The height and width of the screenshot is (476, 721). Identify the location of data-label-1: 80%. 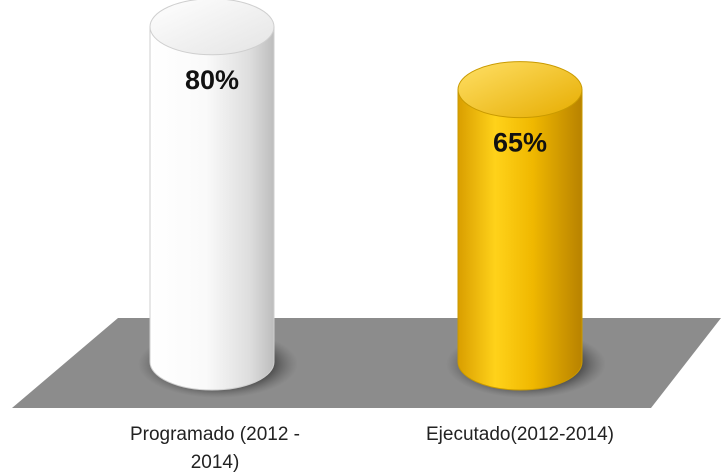
(212, 80).